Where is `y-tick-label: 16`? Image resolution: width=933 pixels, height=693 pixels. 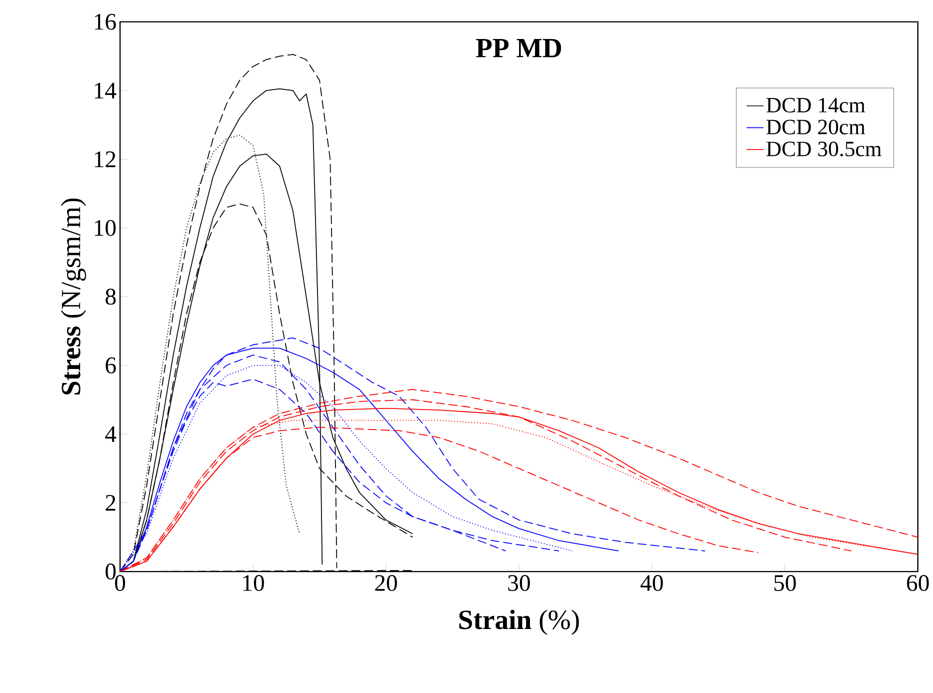 y-tick-label: 16 is located at coordinates (105, 22).